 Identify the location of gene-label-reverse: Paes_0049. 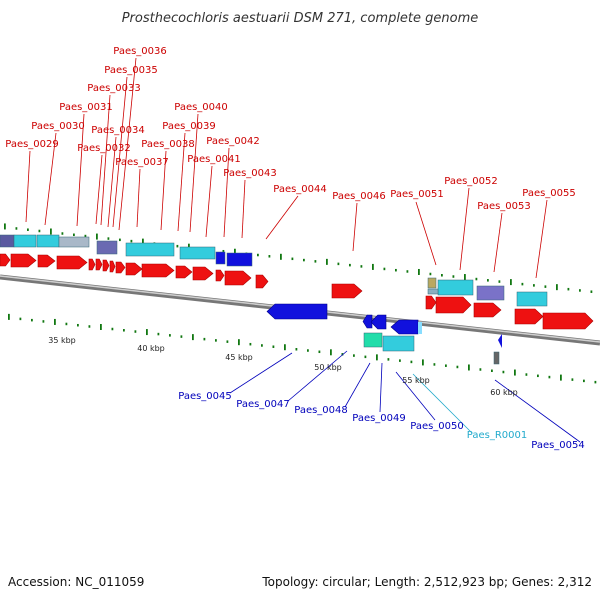
(379, 418).